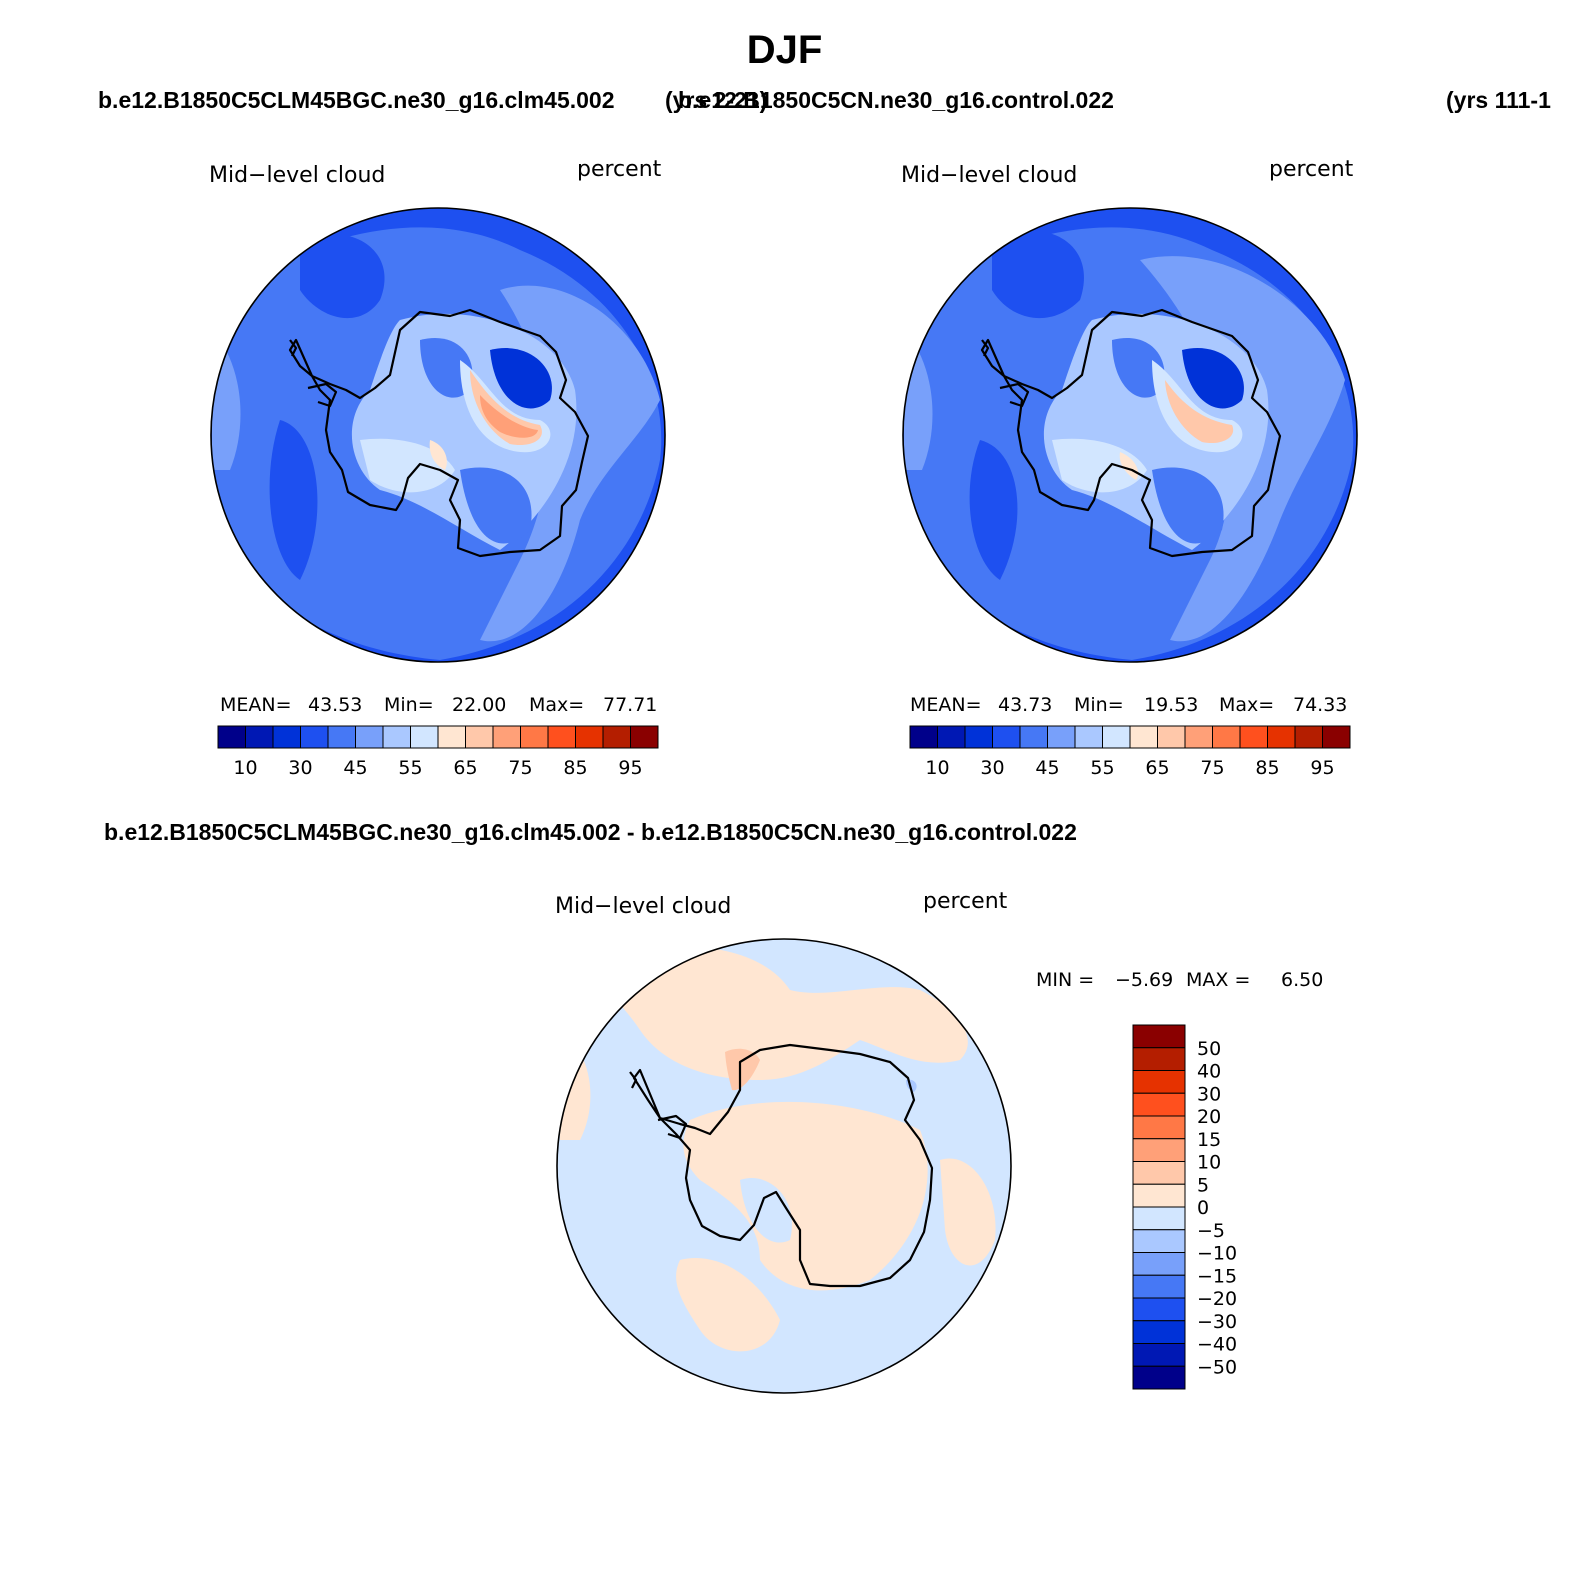 Image resolution: width=1569 pixels, height=1569 pixels. What do you see at coordinates (335, 705) in the screenshot?
I see `tl-mean-value: 43.53` at bounding box center [335, 705].